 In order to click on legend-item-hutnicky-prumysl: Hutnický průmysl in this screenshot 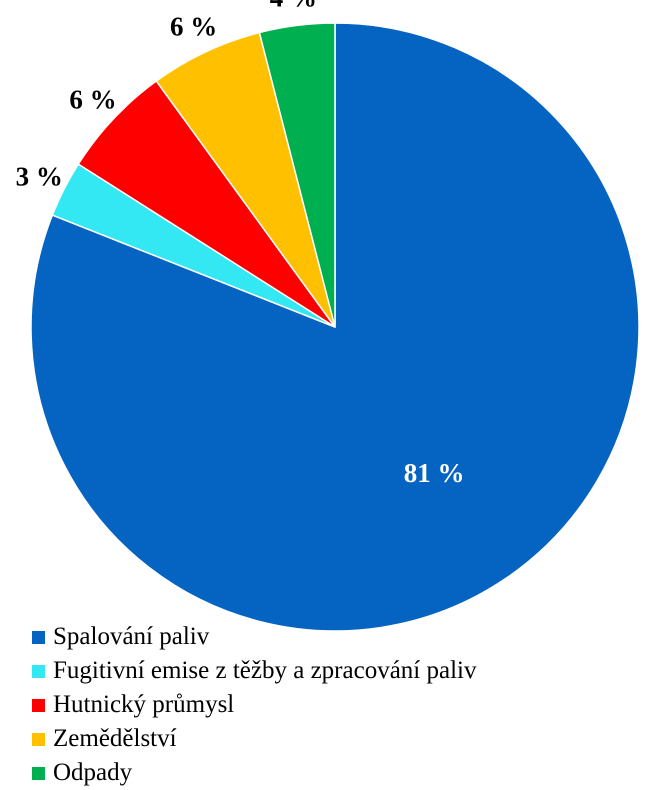, I will do `click(254, 705)`.